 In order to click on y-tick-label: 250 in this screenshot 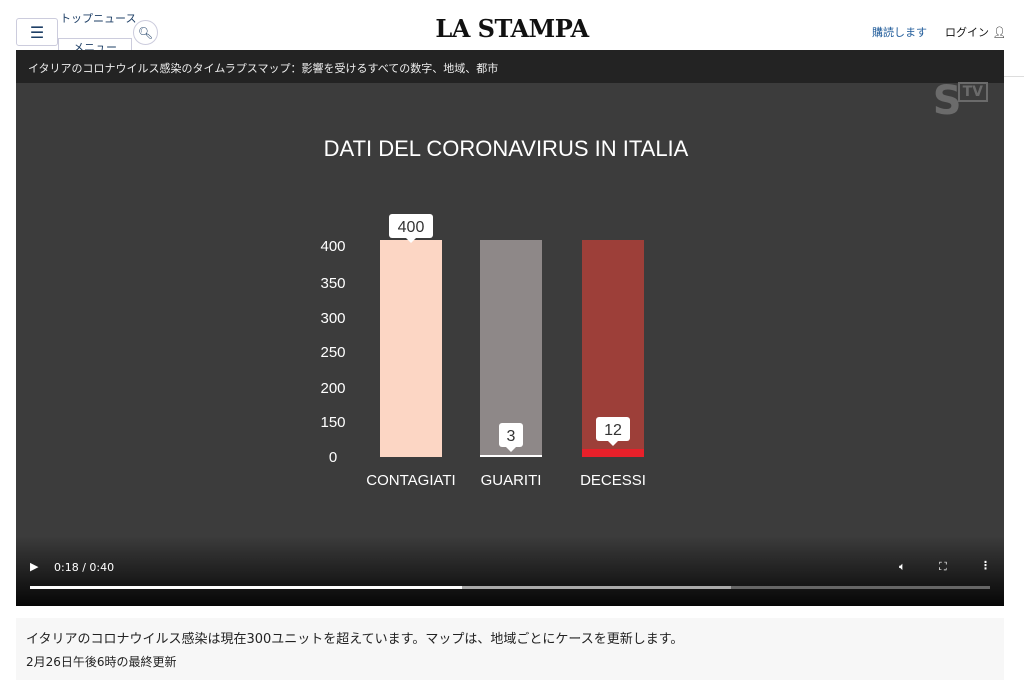, I will do `click(332, 352)`.